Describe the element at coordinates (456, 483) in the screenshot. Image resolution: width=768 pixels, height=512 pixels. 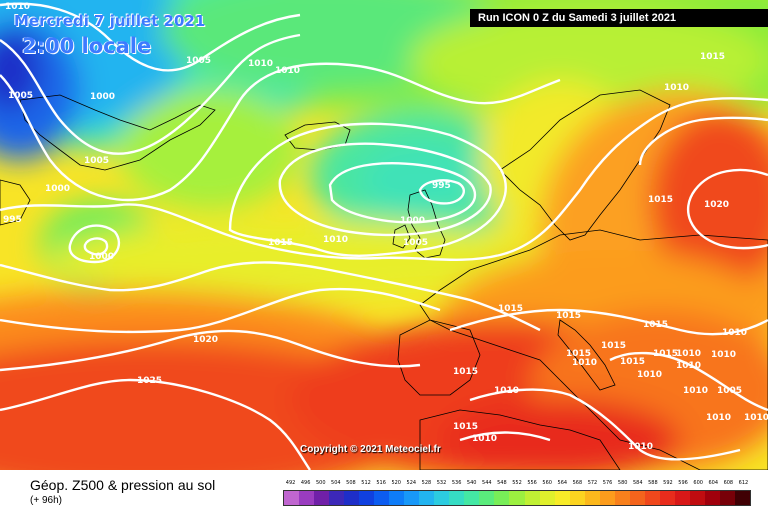
I see `scale-label: 536` at that location.